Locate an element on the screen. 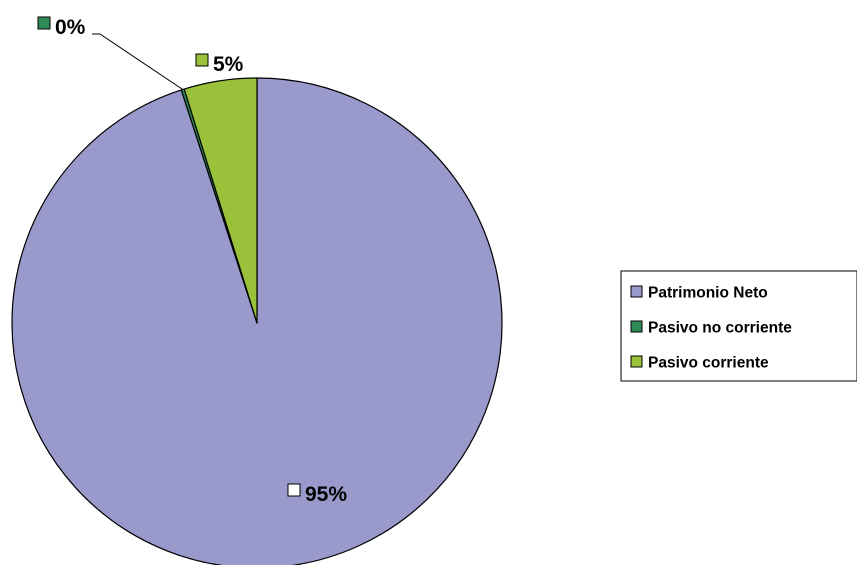 The height and width of the screenshot is (565, 857). data-label-pasivo-no-corriente: 0% is located at coordinates (70, 27).